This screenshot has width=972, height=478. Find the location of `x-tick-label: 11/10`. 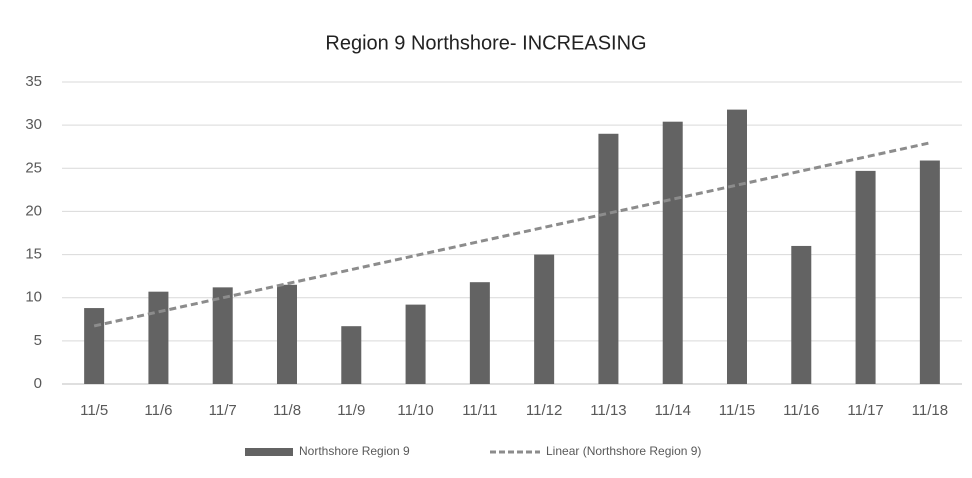

x-tick-label: 11/10 is located at coordinates (415, 410).